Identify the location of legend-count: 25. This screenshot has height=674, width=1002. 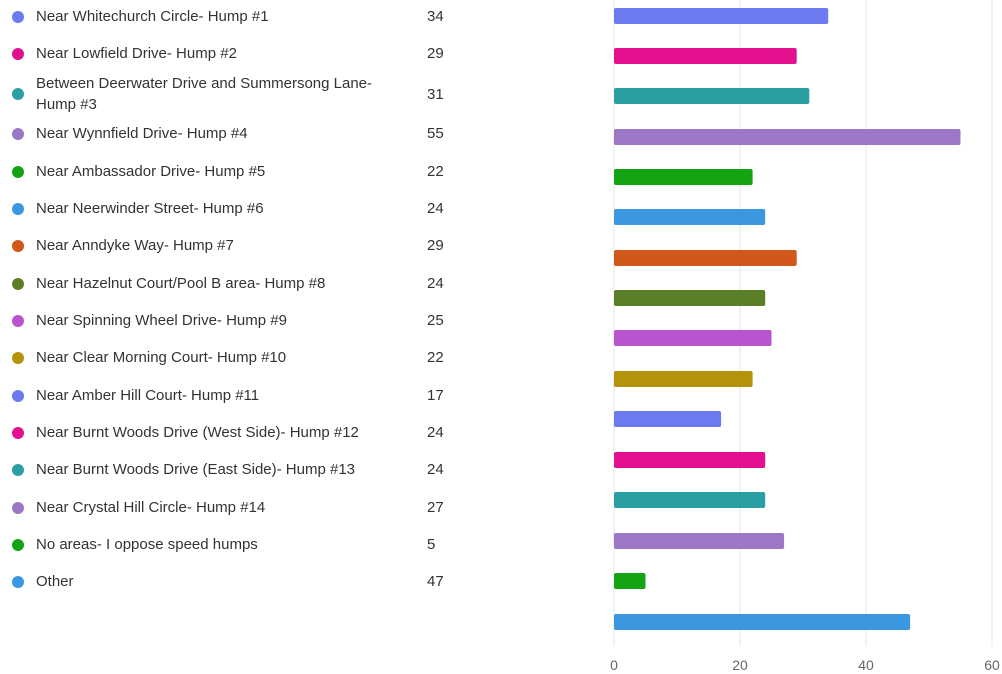
(435, 320).